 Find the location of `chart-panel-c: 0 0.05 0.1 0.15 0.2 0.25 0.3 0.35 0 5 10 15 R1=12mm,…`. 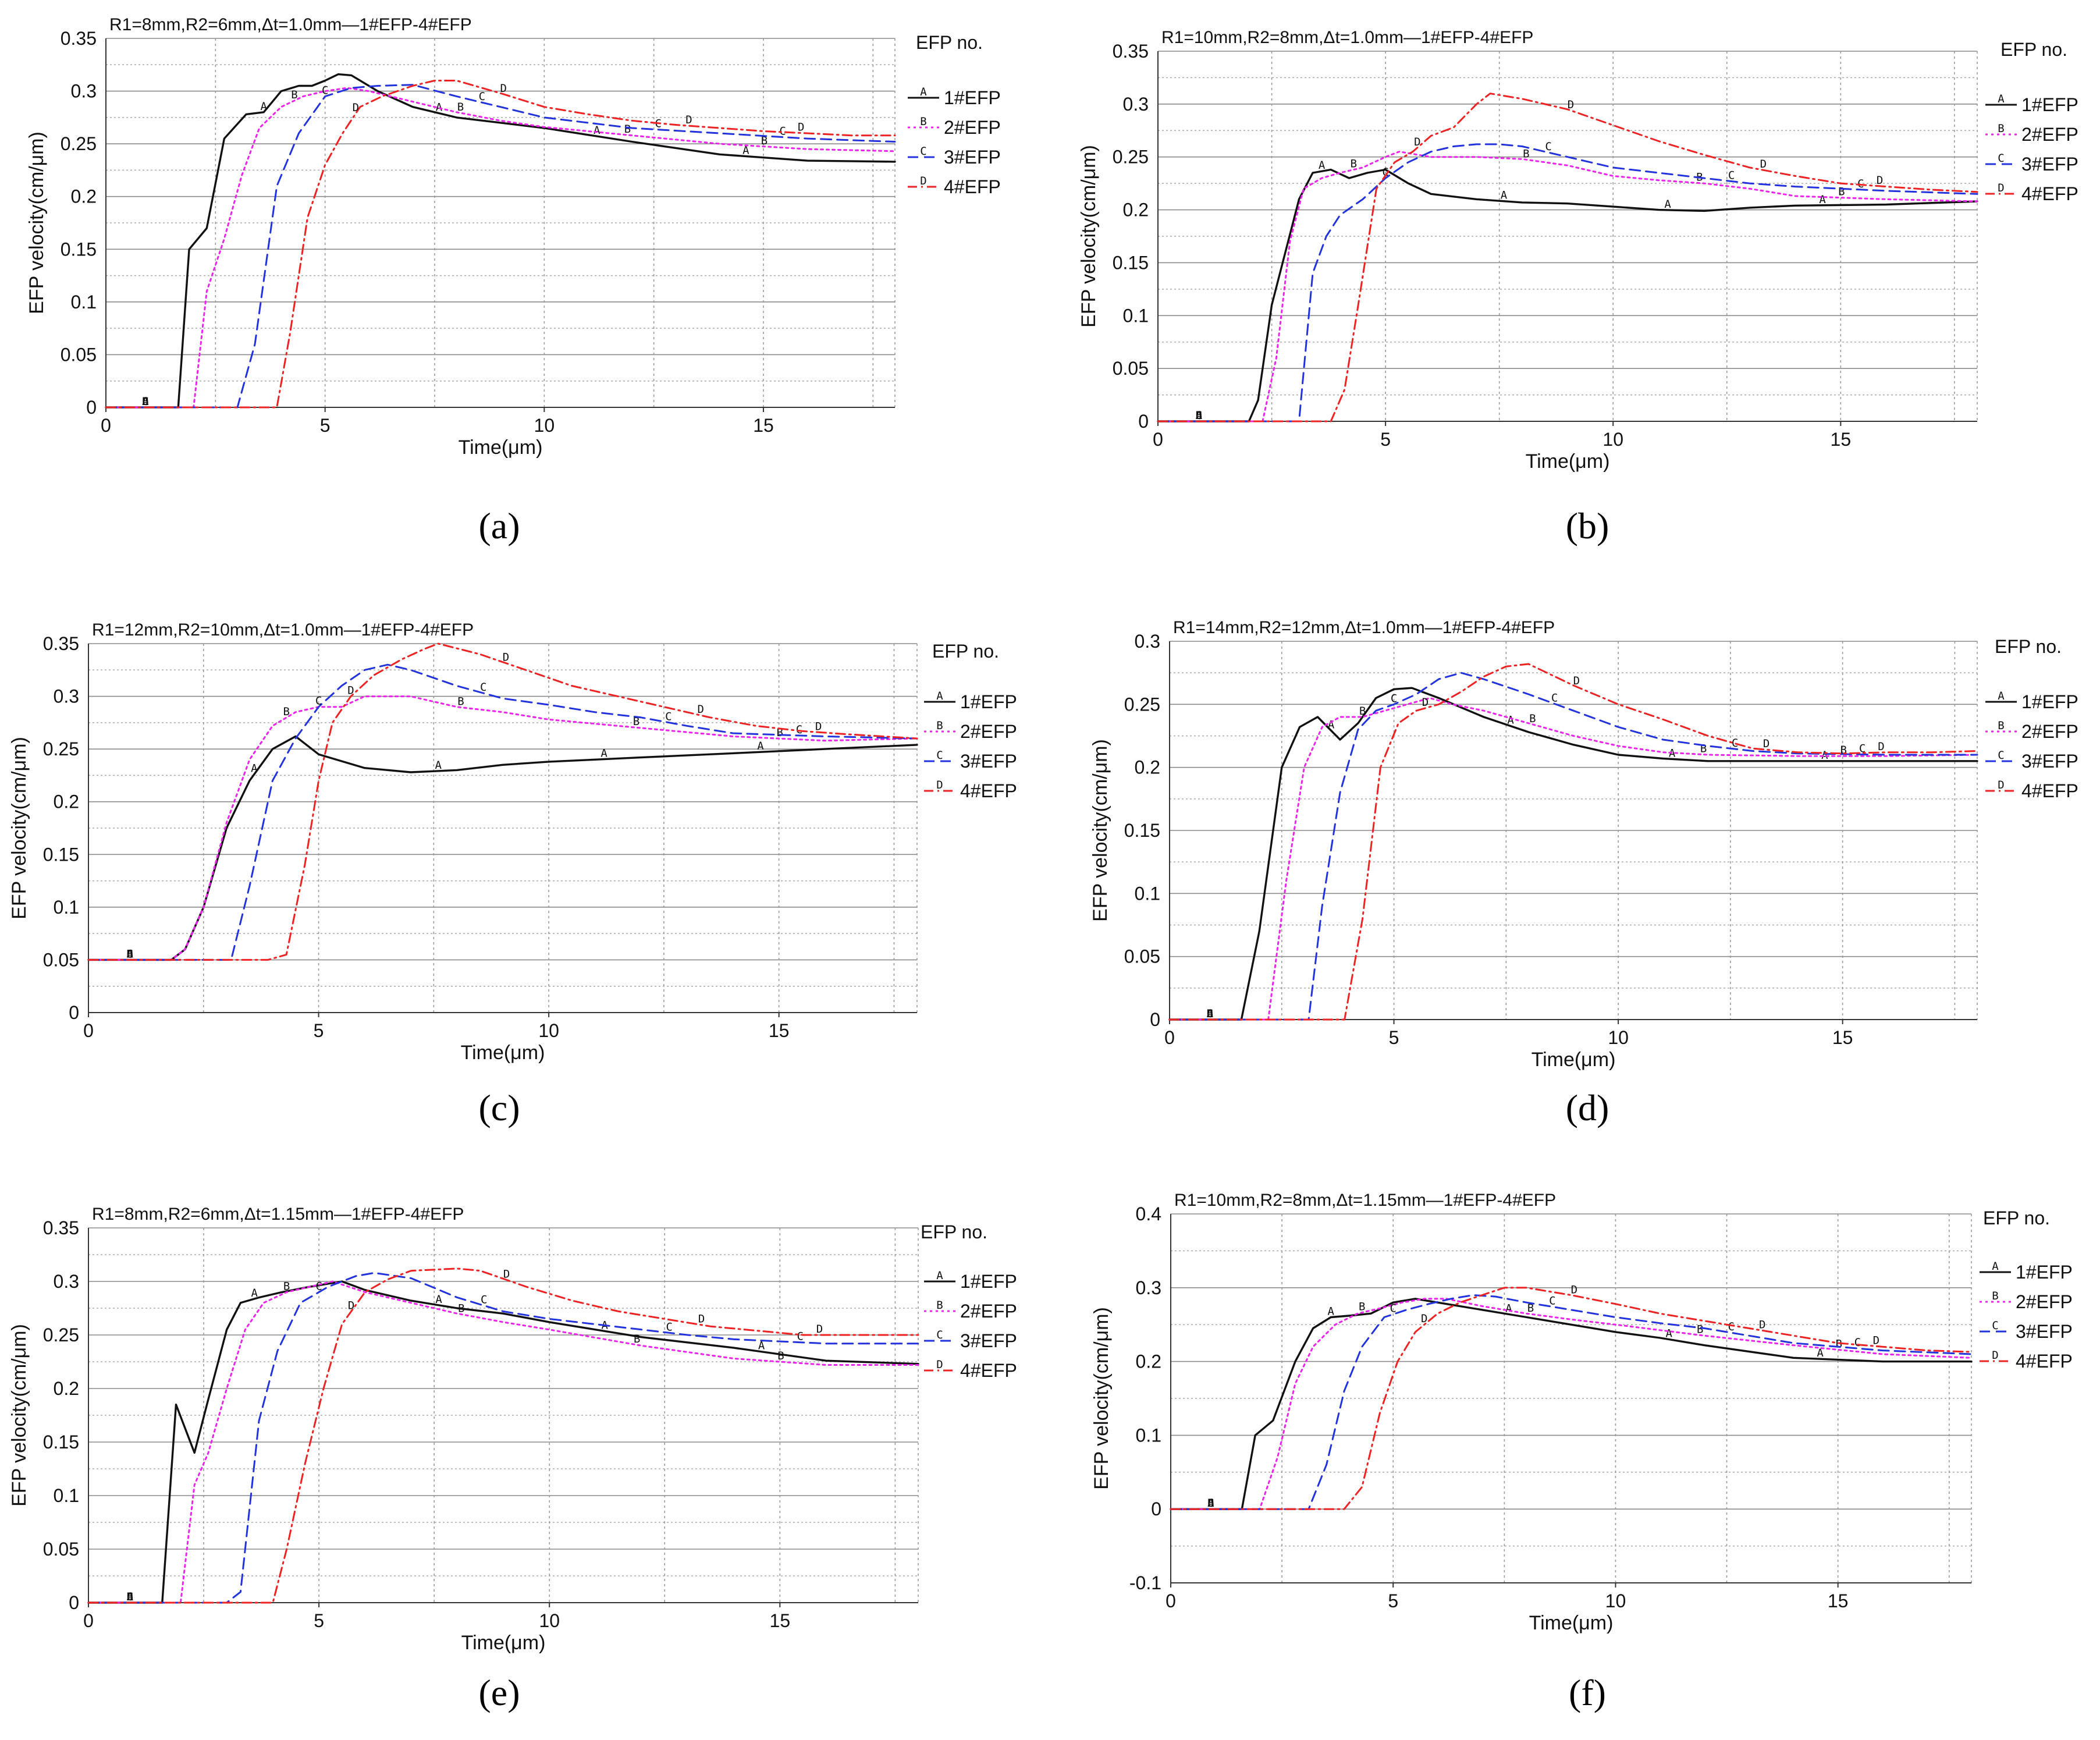

chart-panel-c: 0 0.05 0.1 0.15 0.2 0.25 0.3 0.35 0 5 10 15 R1=12mm,… is located at coordinates (513, 874).